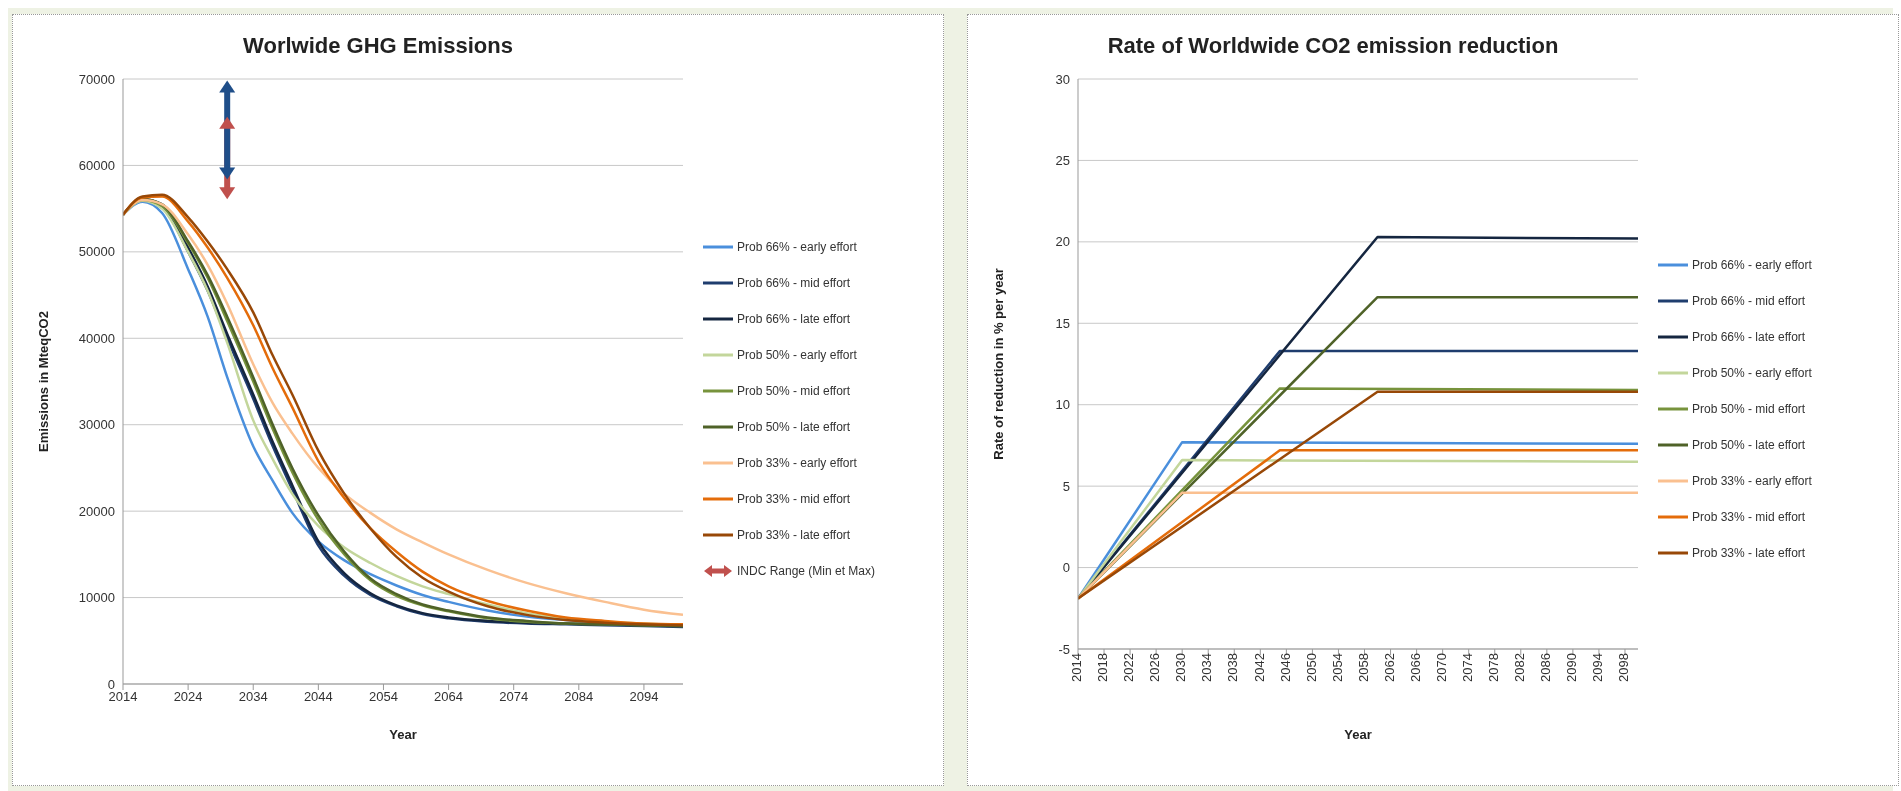  What do you see at coordinates (1415, 667) in the screenshot?
I see `x-tick-label: 2066` at bounding box center [1415, 667].